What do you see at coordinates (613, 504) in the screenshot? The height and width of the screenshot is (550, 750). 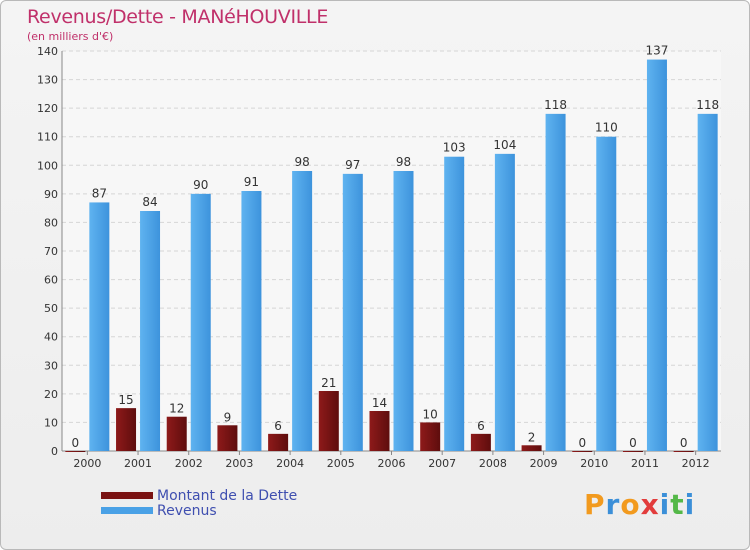 I see `logo-letter: r` at bounding box center [613, 504].